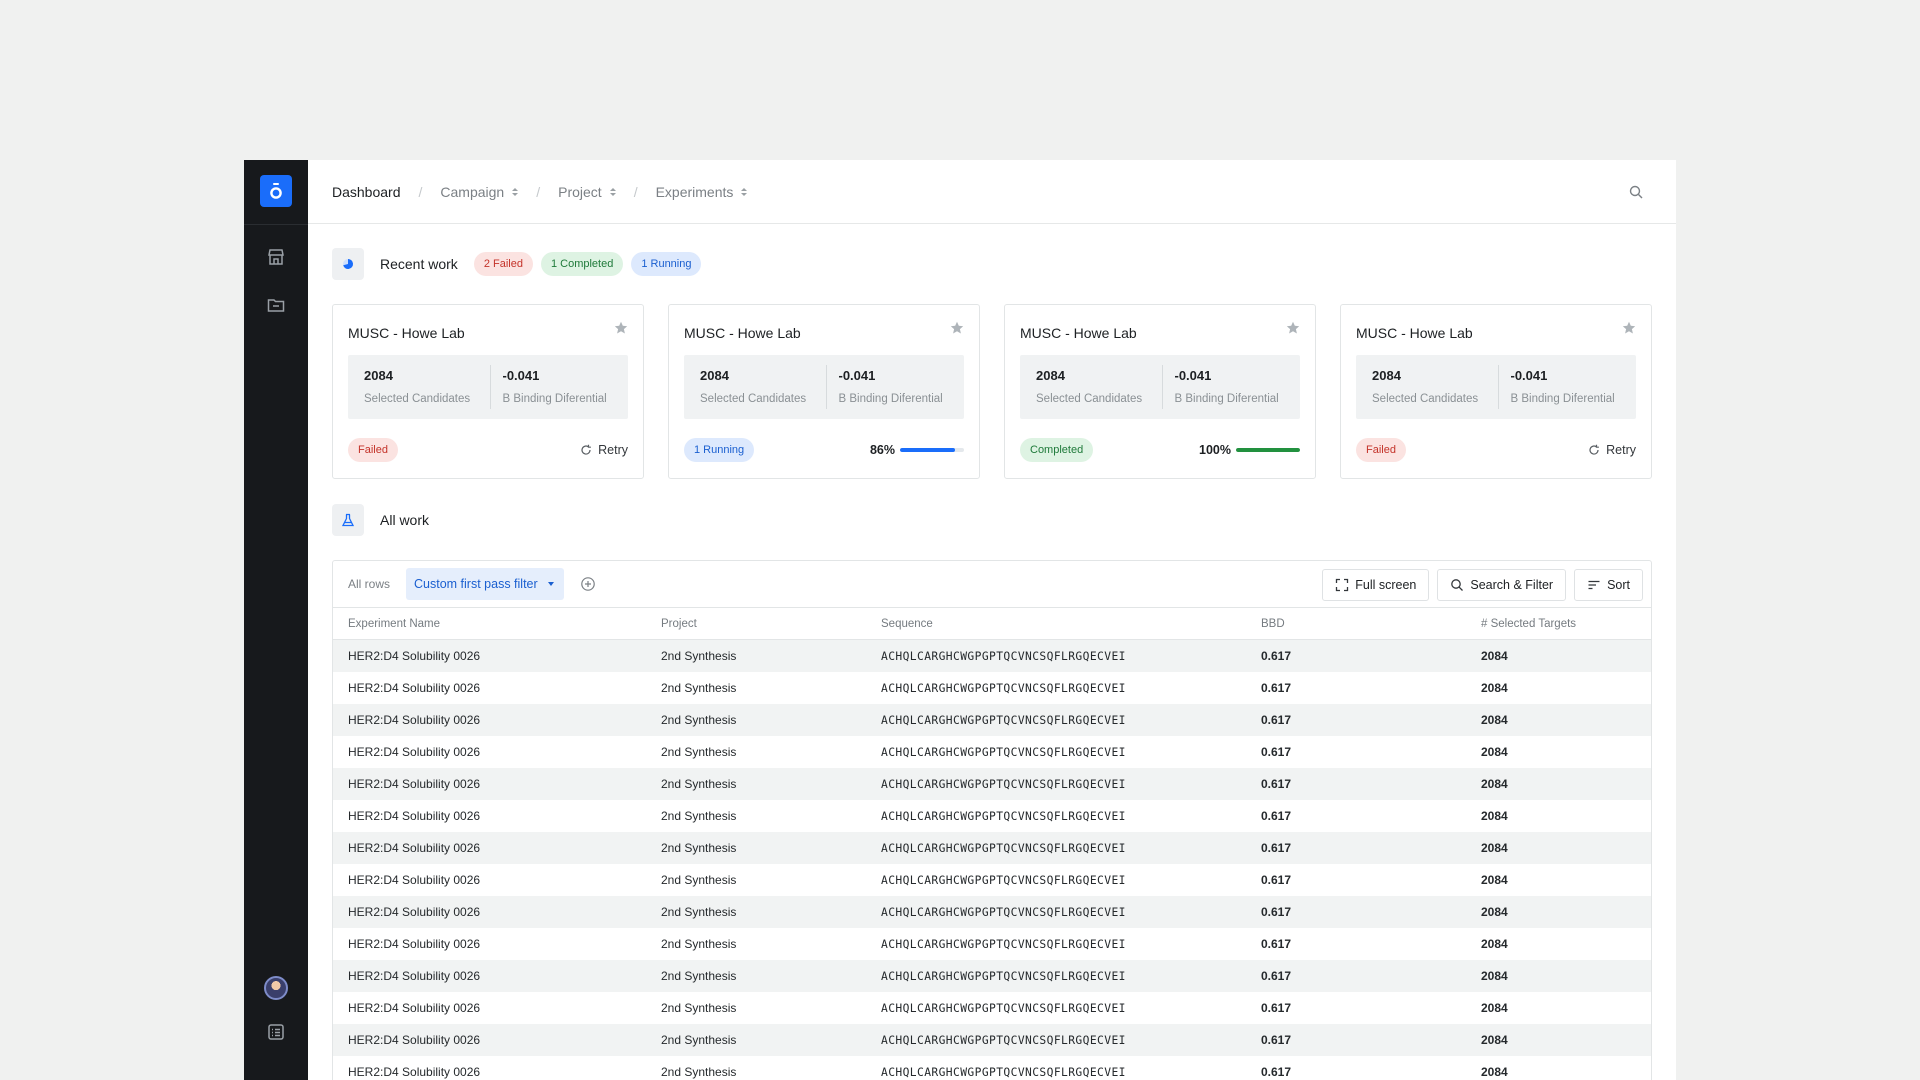  What do you see at coordinates (488, 450) in the screenshot?
I see `card-footer: Failed Retry` at bounding box center [488, 450].